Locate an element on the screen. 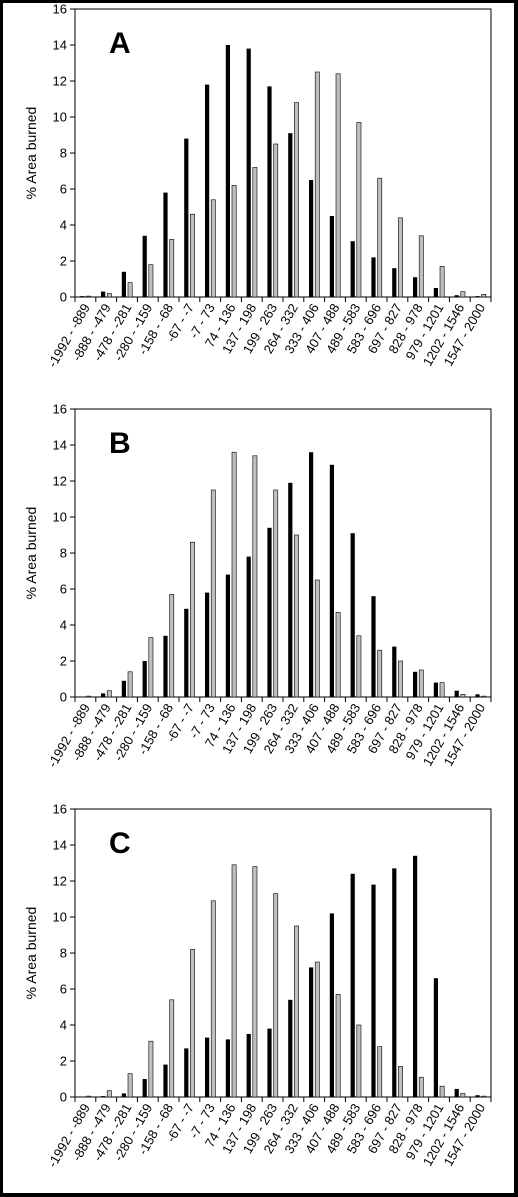 The image size is (518, 1197). y-tick-label: 6 is located at coordinates (63, 989).